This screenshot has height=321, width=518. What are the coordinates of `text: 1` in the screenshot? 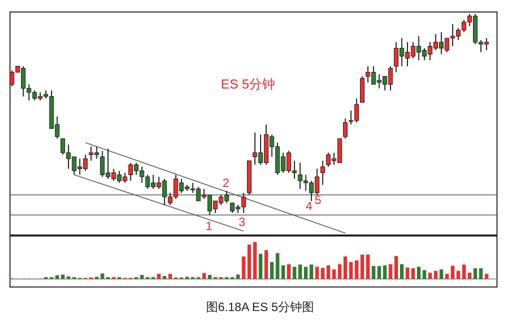 It's located at (209, 226).